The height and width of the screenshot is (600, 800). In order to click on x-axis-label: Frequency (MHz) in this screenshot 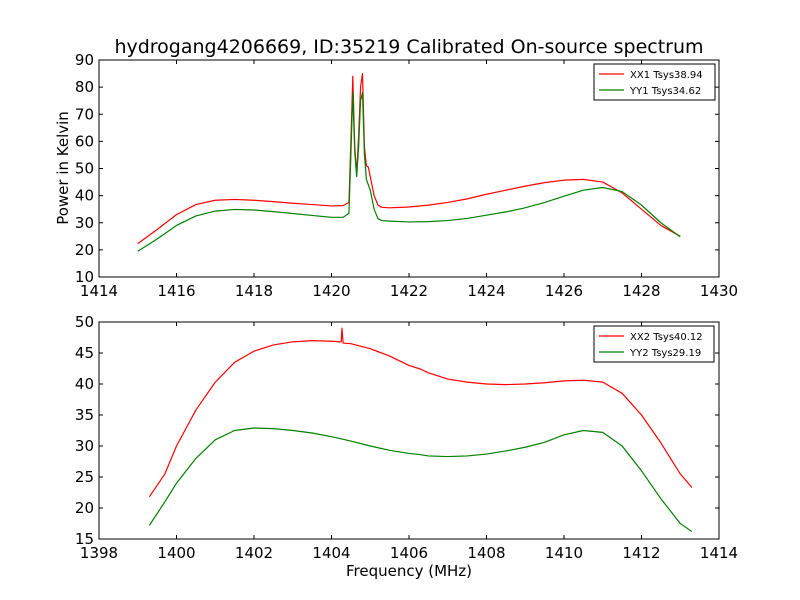, I will do `click(409, 571)`.